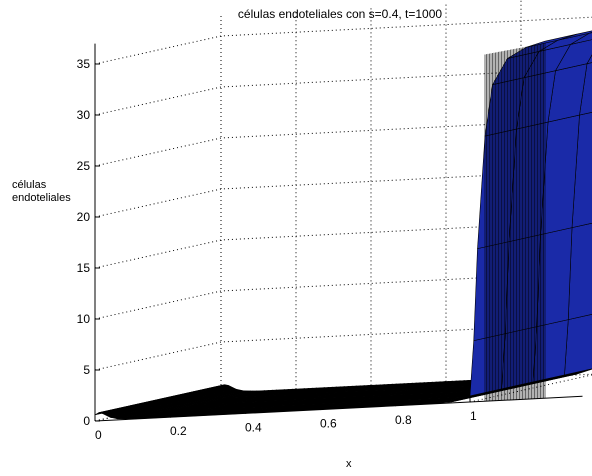 The height and width of the screenshot is (476, 592). I want to click on x-tick-label: 0, so click(98, 435).